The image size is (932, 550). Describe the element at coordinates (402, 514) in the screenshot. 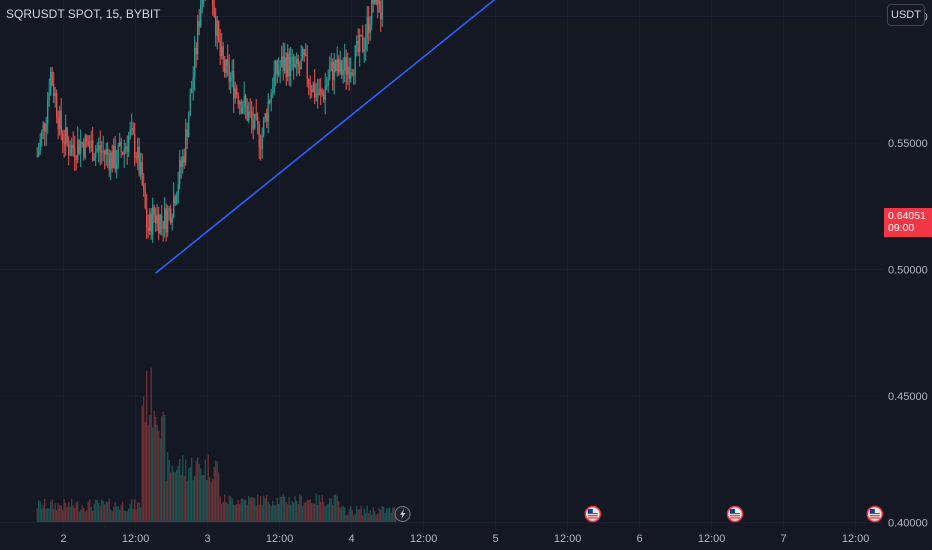

I see `flash-icon` at that location.